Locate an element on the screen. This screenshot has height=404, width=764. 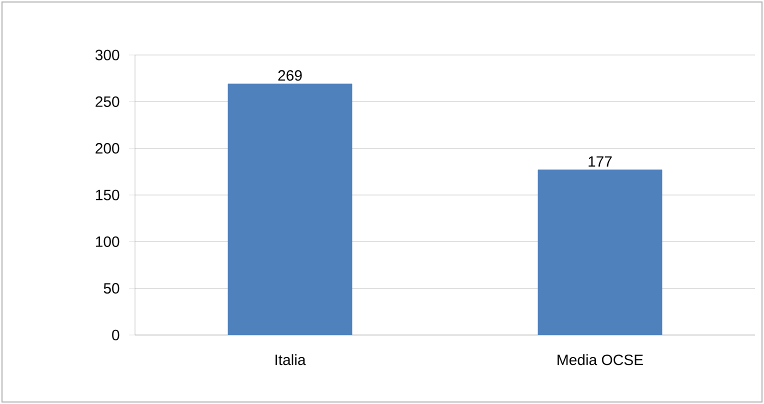
y-tick-label: 0 is located at coordinates (116, 335).